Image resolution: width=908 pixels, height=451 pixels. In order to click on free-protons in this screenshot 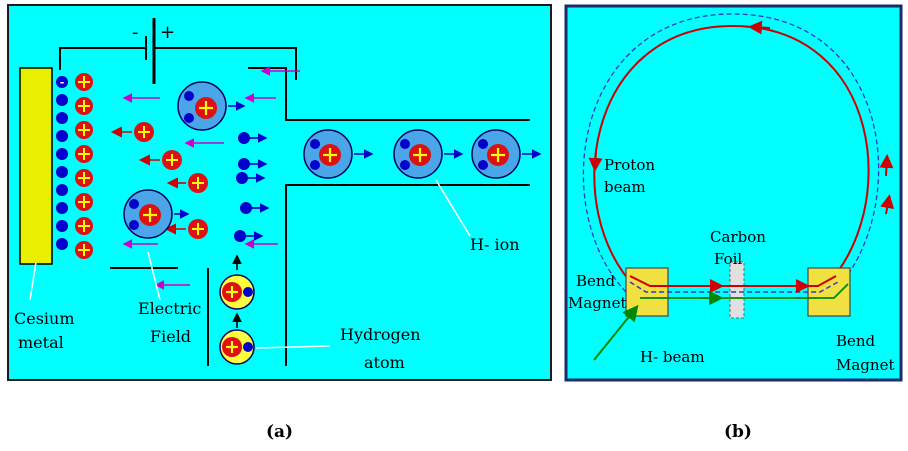, I will do `click(171, 180)`.